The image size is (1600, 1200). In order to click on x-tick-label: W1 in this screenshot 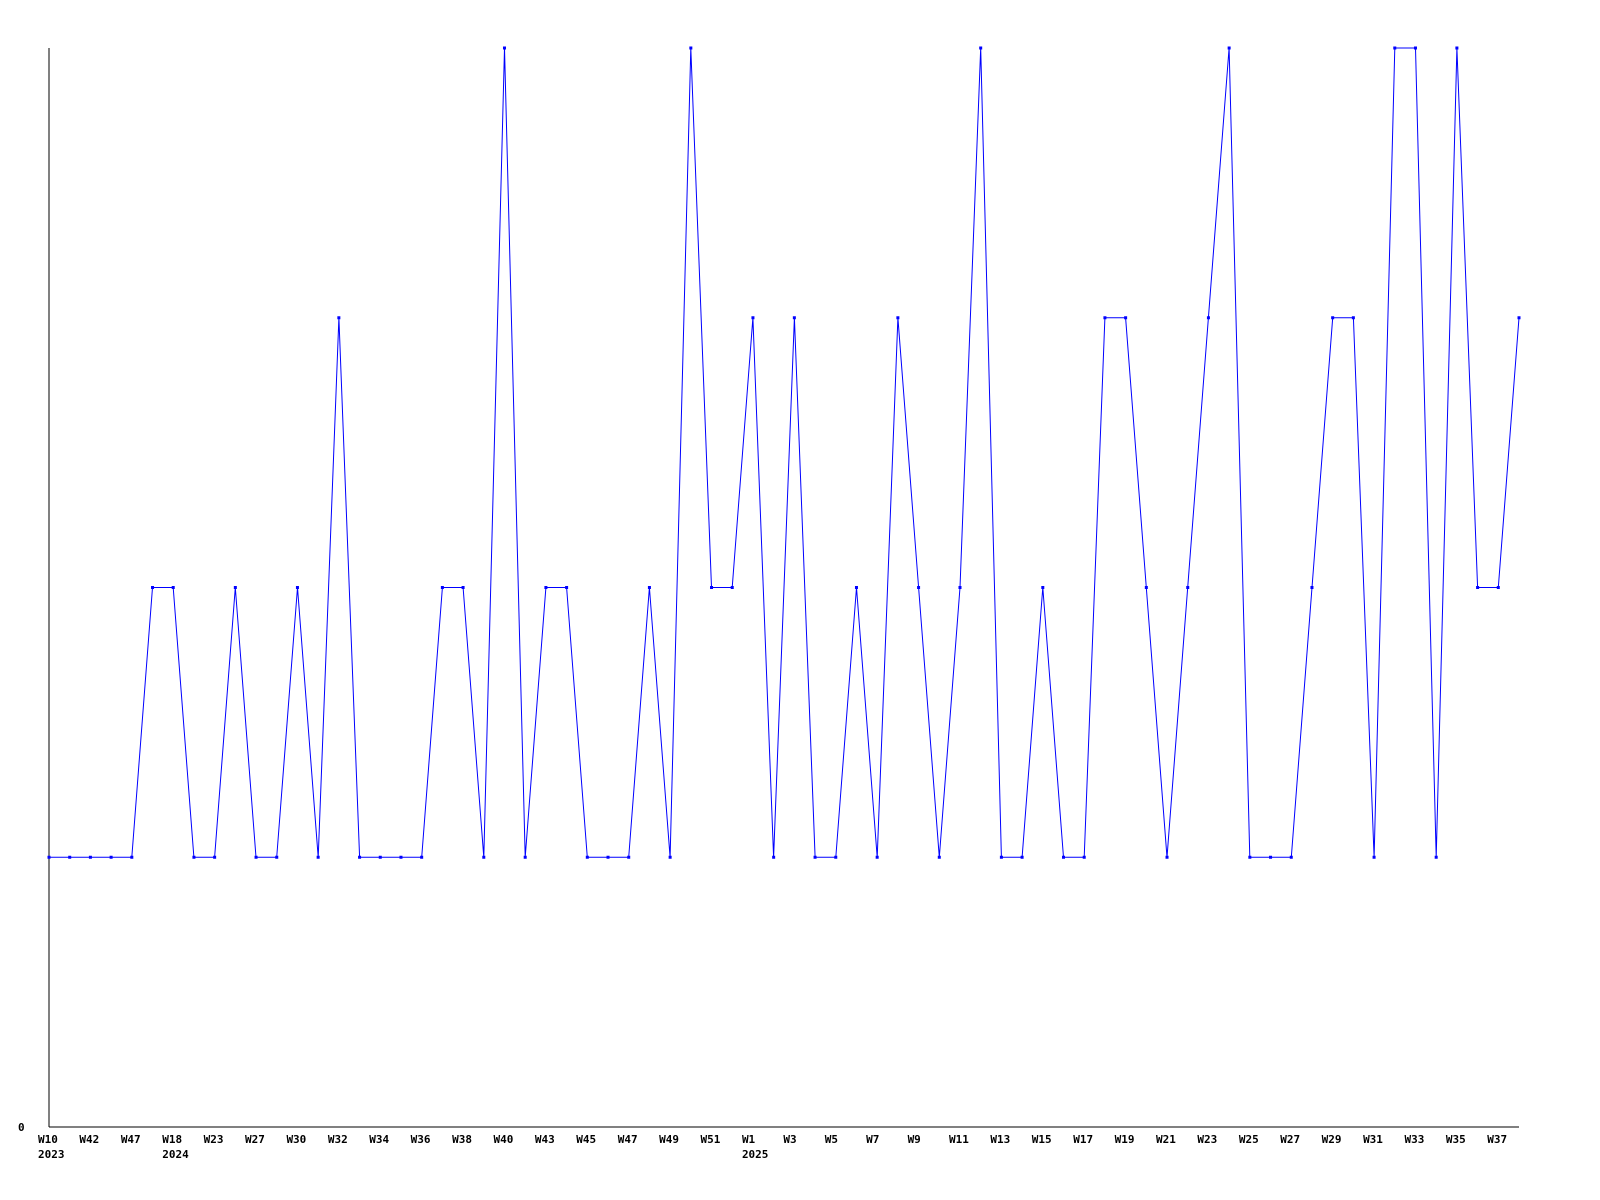, I will do `click(749, 1139)`.